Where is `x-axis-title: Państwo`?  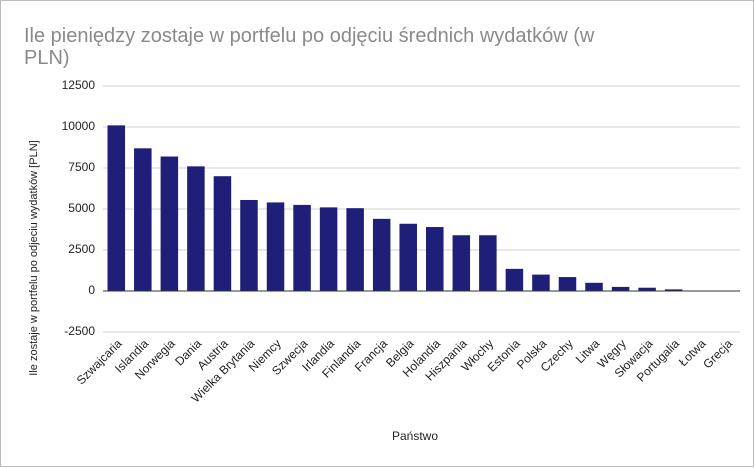
x-axis-title: Państwo is located at coordinates (415, 436).